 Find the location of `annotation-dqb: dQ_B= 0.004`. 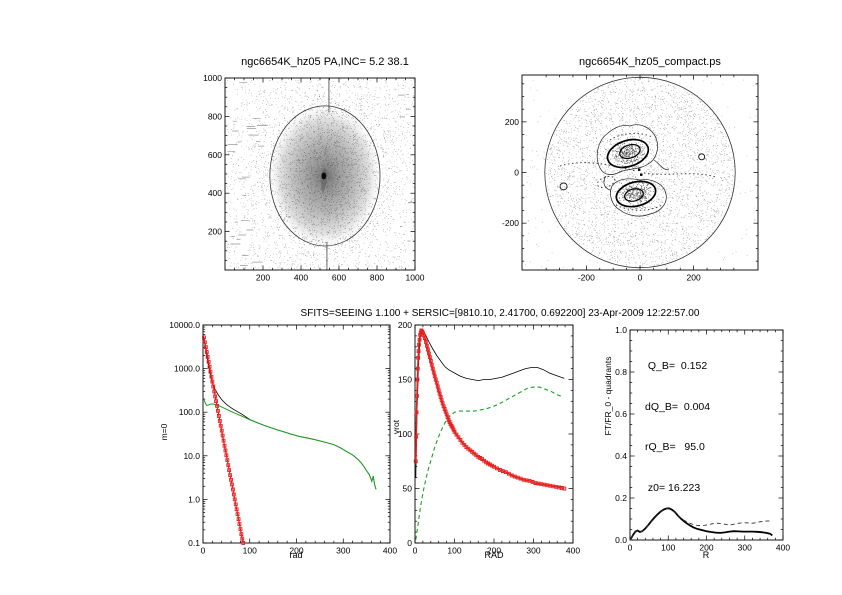

annotation-dqb: dQ_B= 0.004 is located at coordinates (678, 406).